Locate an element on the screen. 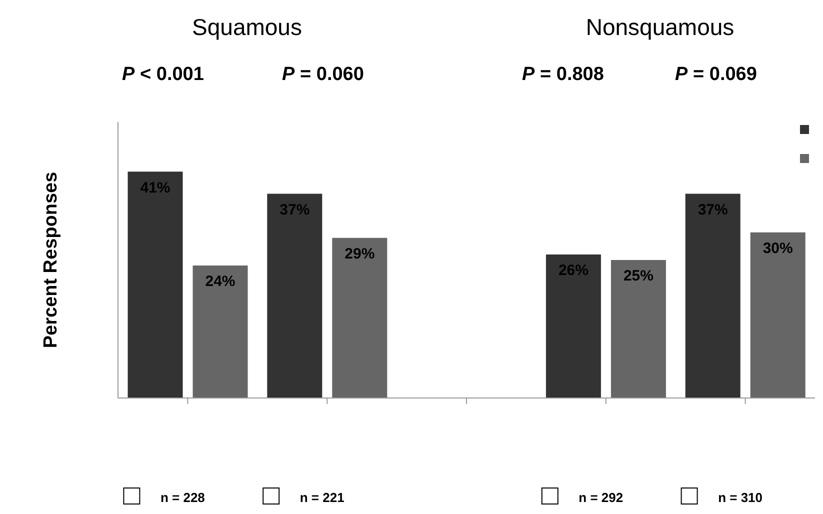 The height and width of the screenshot is (514, 823). x-tick-label: n = 228 is located at coordinates (182, 497).